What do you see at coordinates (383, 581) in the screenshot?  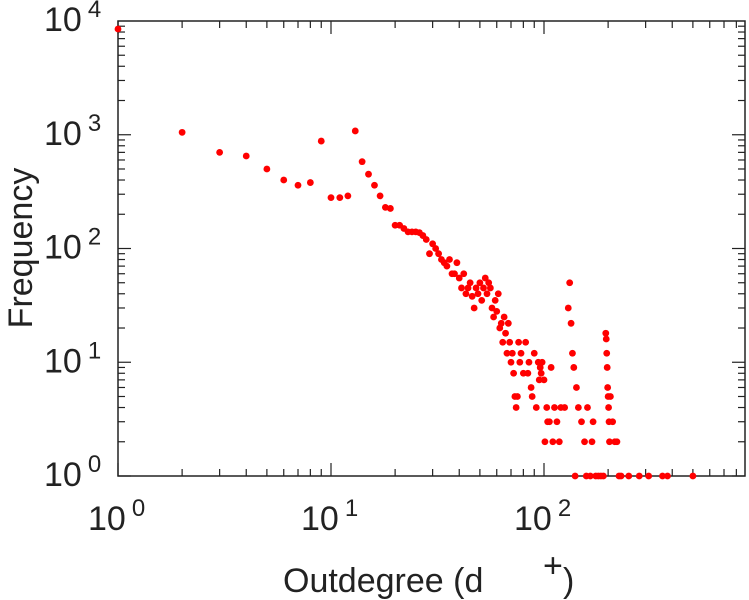 I see `x-axis-title: Outdegree (d` at bounding box center [383, 581].